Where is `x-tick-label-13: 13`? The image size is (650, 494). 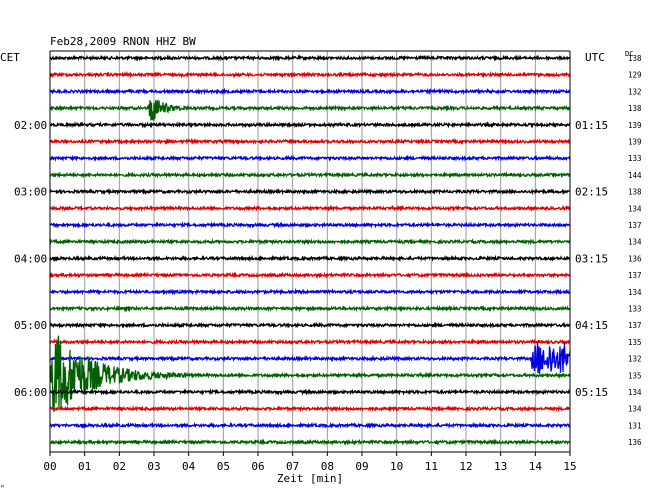
x-tick-label-13: 13 is located at coordinates (500, 466).